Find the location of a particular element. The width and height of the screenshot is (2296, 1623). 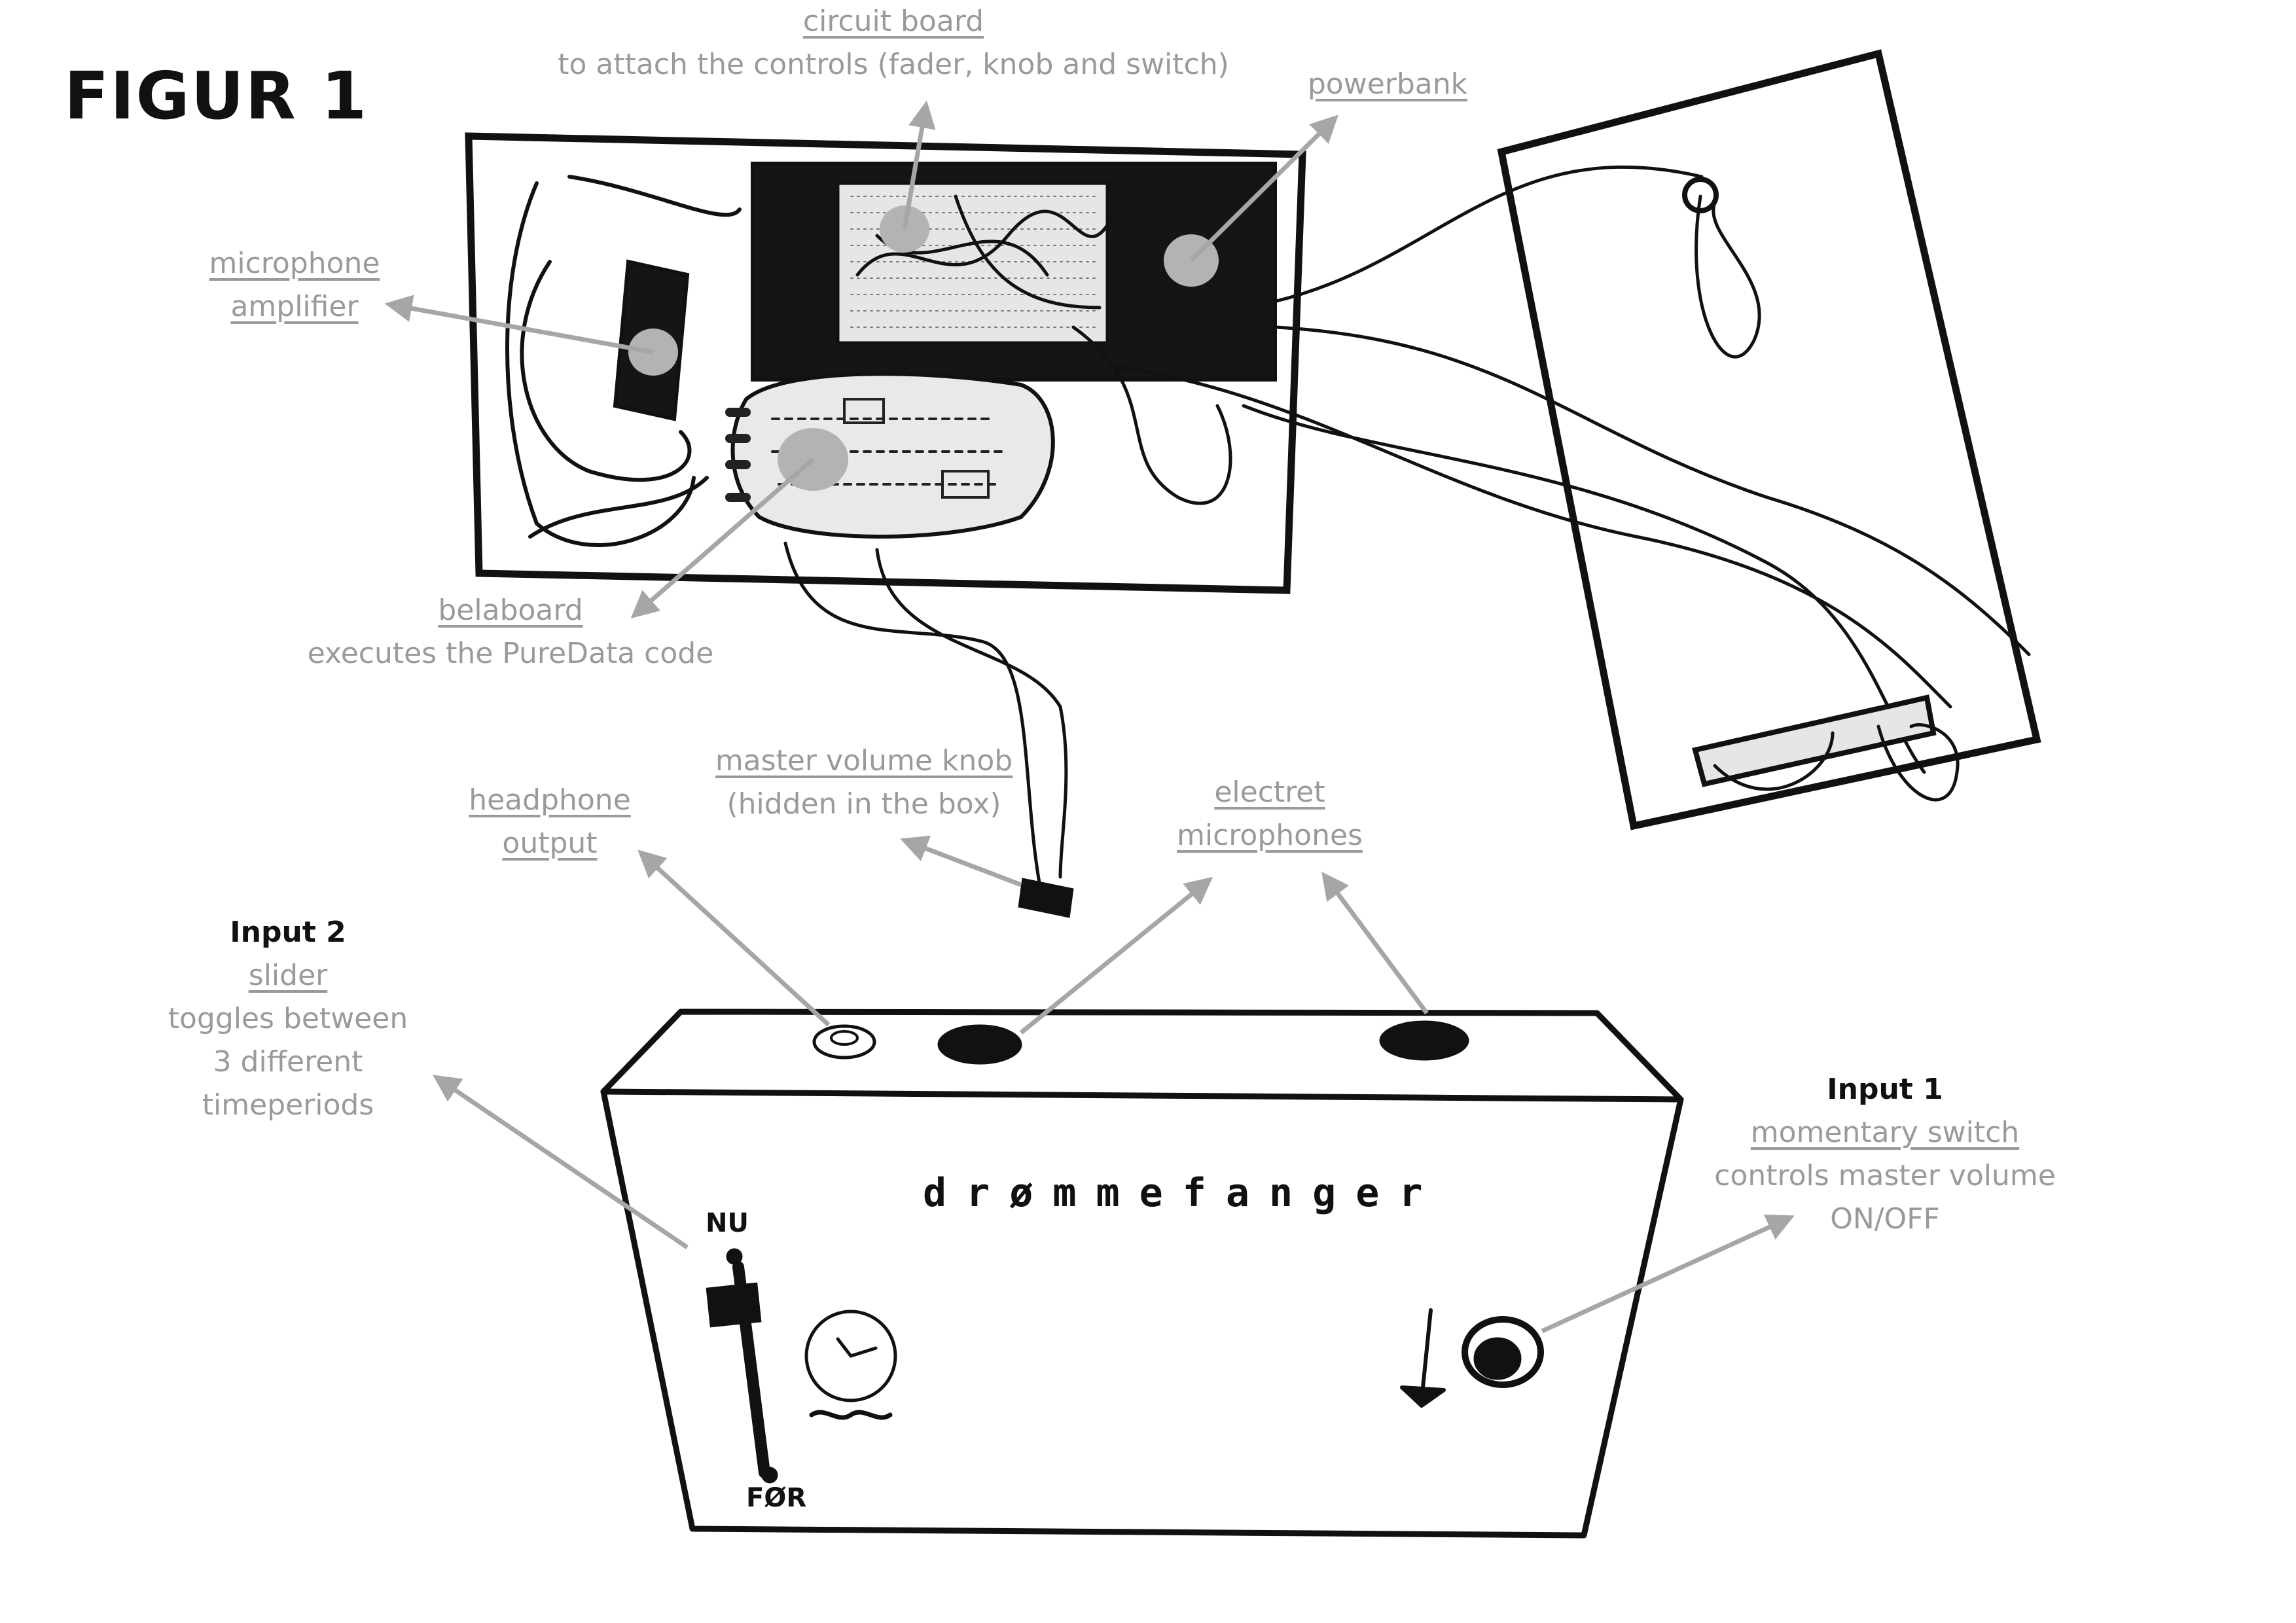

cable-to-knob is located at coordinates (925, 716).